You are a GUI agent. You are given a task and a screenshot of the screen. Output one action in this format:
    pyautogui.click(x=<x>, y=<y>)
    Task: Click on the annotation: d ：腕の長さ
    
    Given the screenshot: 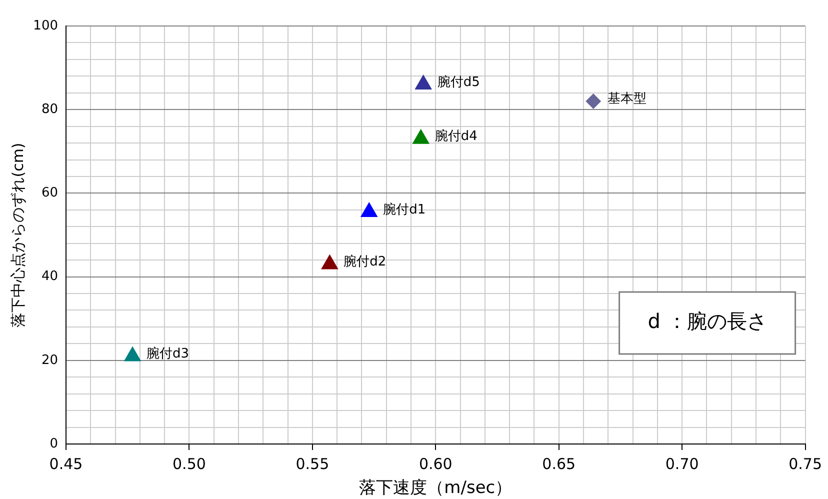 What is the action you would take?
    pyautogui.click(x=707, y=321)
    